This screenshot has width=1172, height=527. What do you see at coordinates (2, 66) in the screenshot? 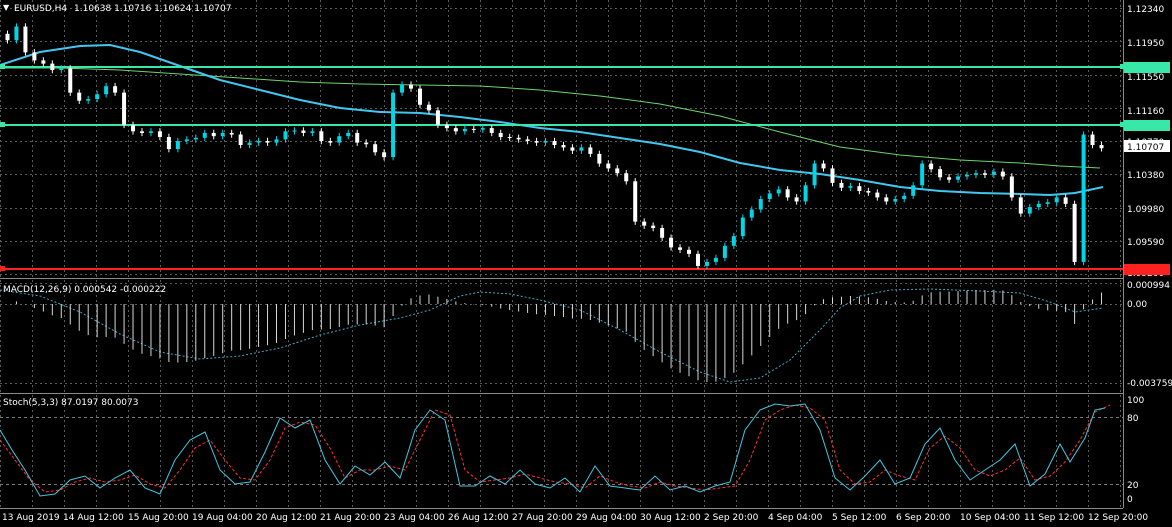
I see `resistance-handle-upper-left` at bounding box center [2, 66].